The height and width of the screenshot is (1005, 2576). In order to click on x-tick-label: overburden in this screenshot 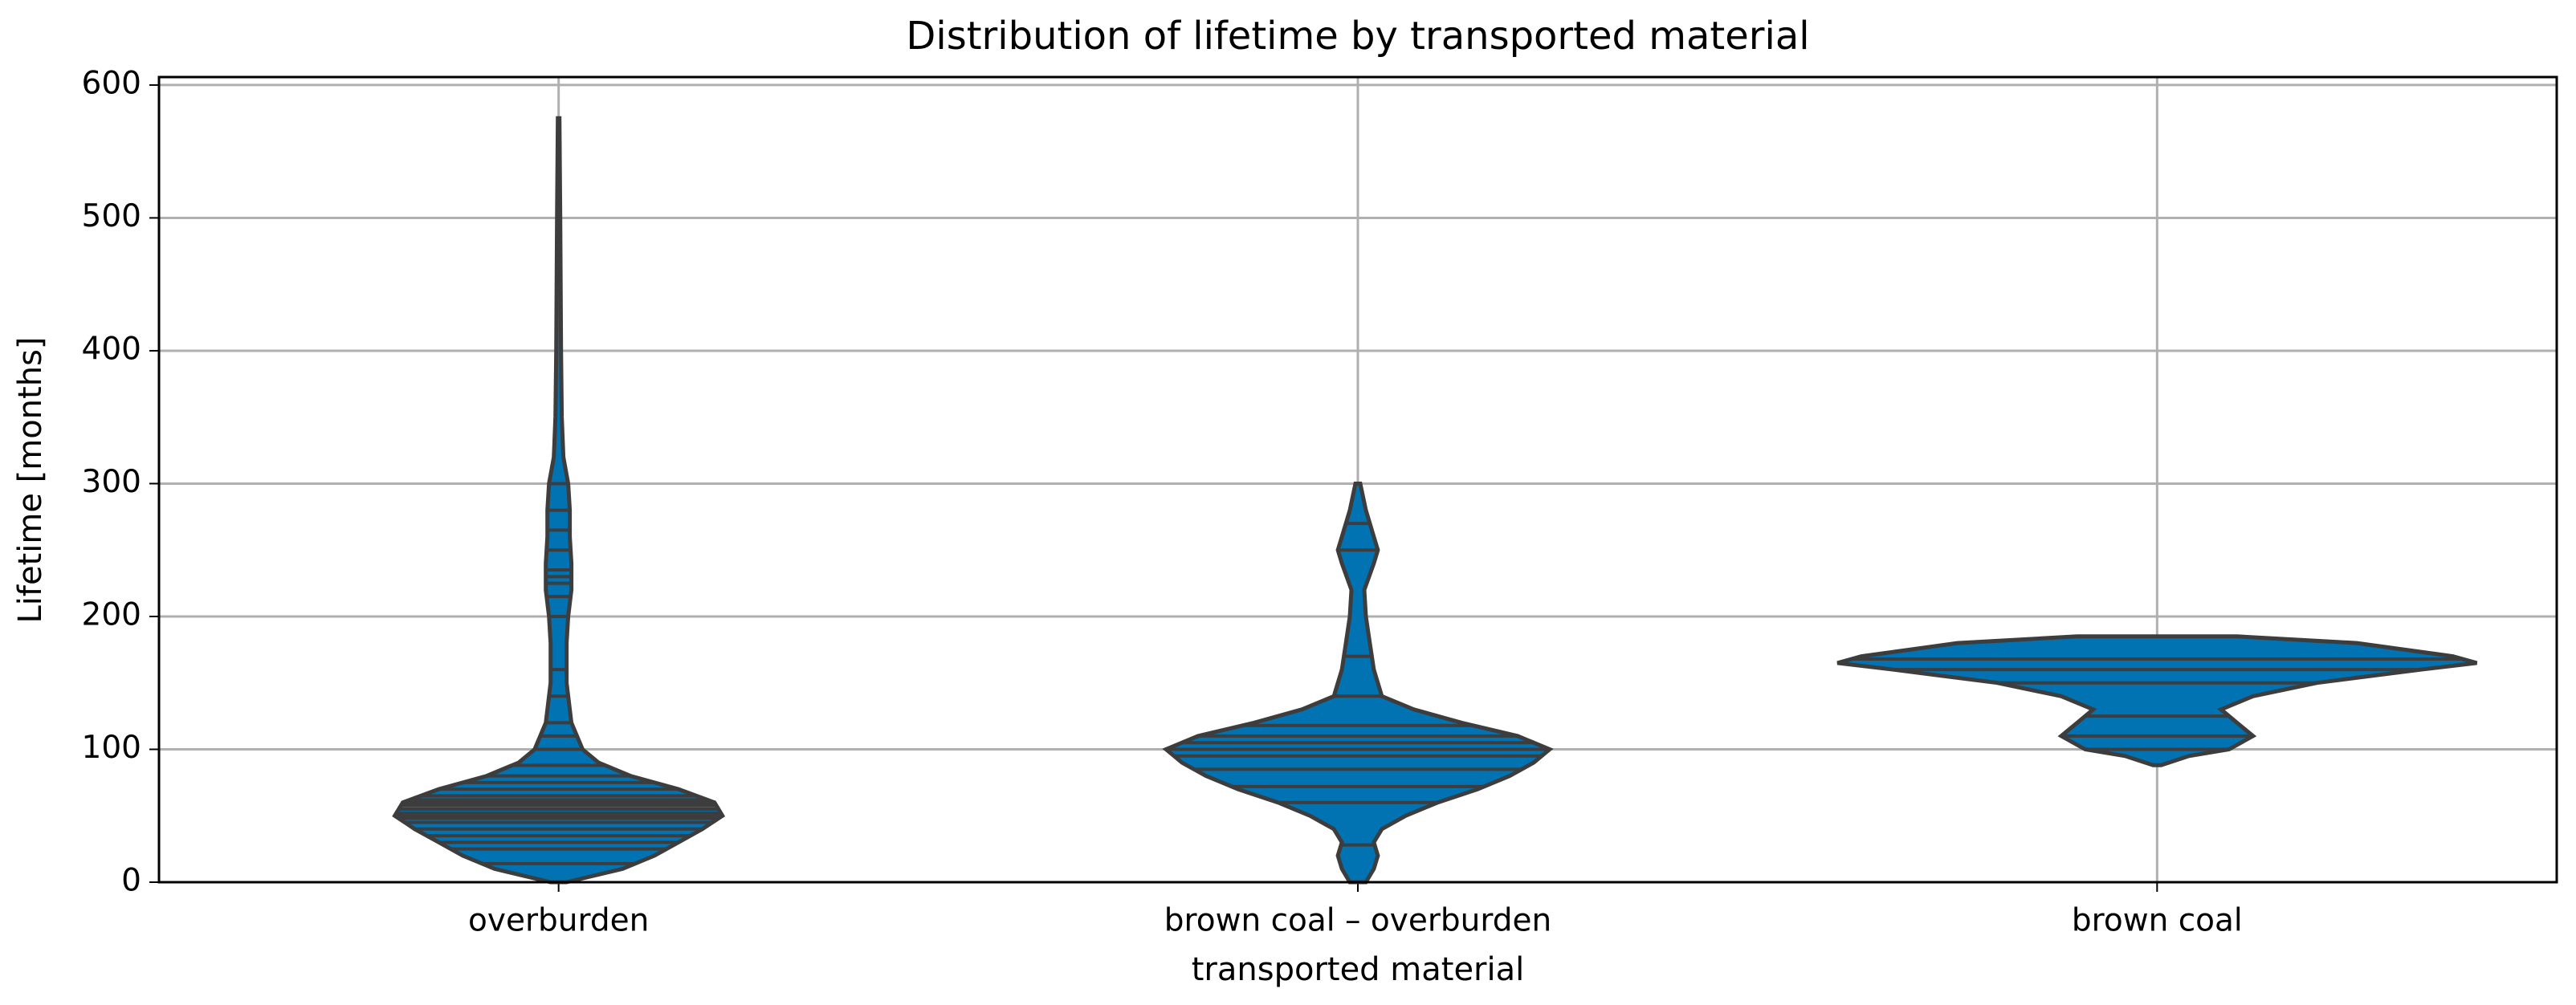, I will do `click(558, 921)`.